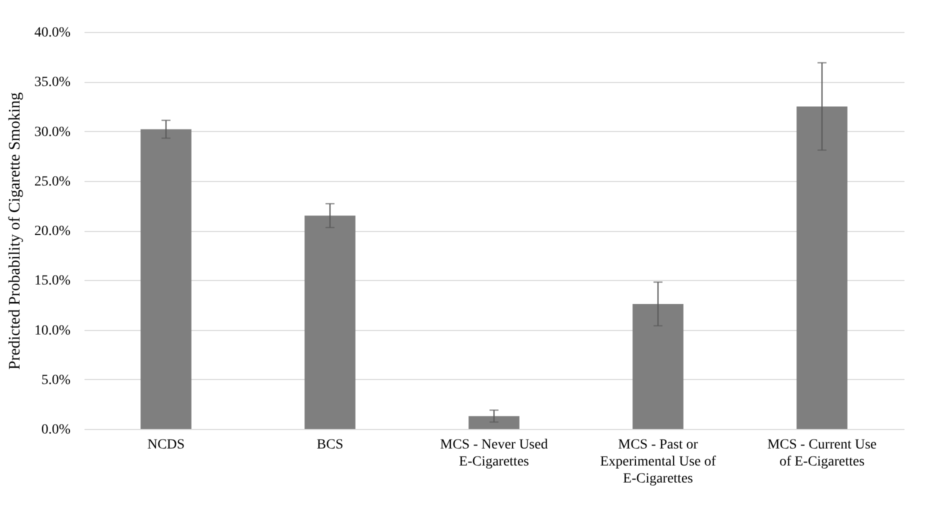  What do you see at coordinates (166, 445) in the screenshot?
I see `x-tick-label: NCDS` at bounding box center [166, 445].